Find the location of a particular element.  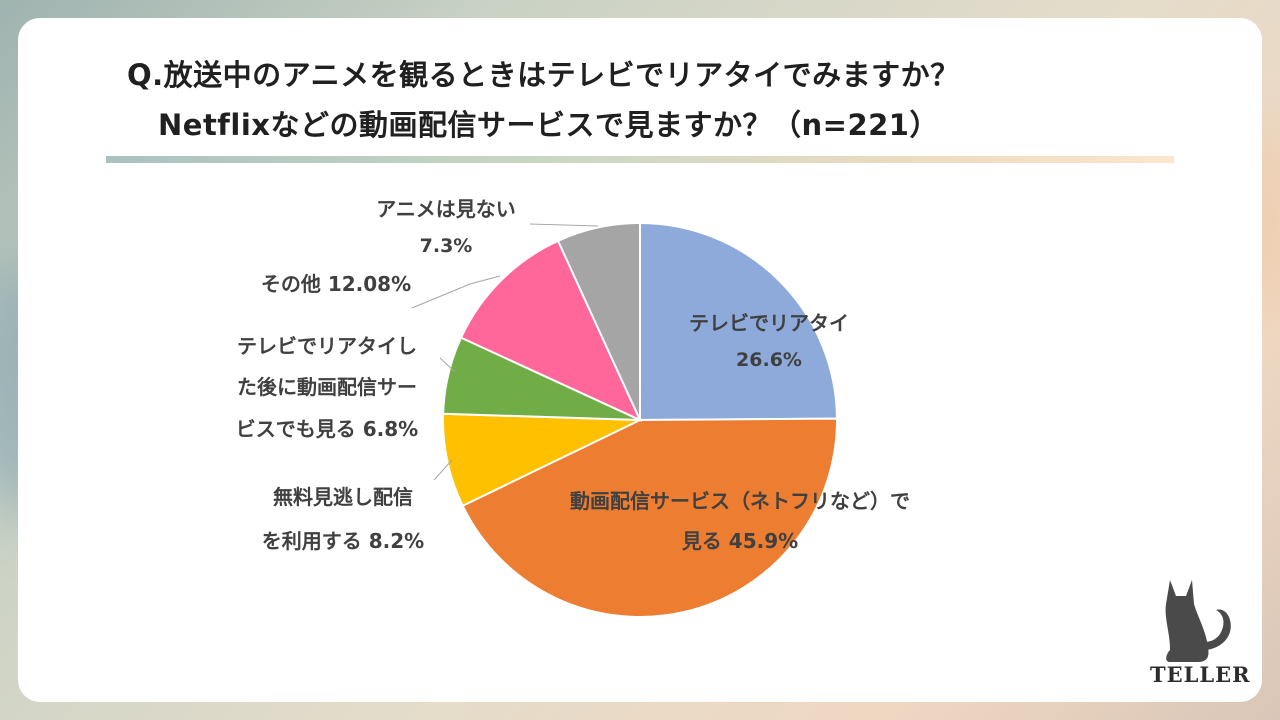

pie-slice-other is located at coordinates (551, 331).